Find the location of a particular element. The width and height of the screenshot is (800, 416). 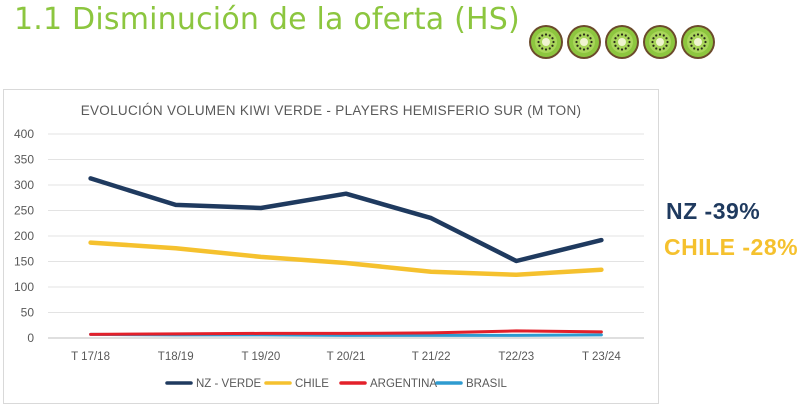

legend-item: NZ - VERDE is located at coordinates (213, 384).